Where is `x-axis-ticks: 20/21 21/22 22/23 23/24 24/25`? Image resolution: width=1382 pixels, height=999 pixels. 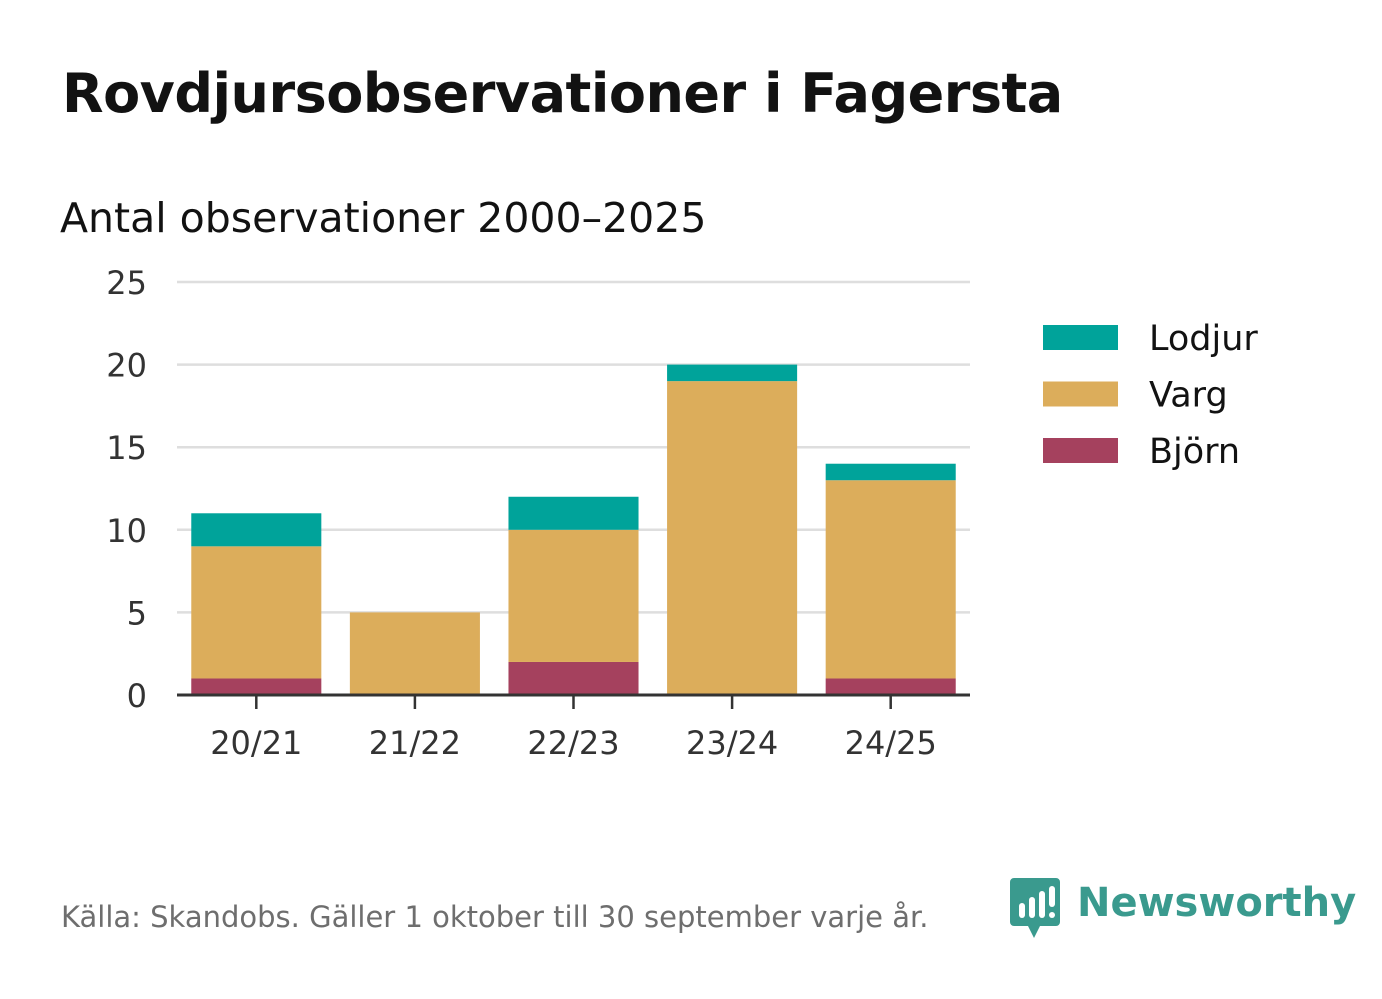 x-axis-ticks: 20/21 21/22 22/23 23/24 24/25 is located at coordinates (573, 728).